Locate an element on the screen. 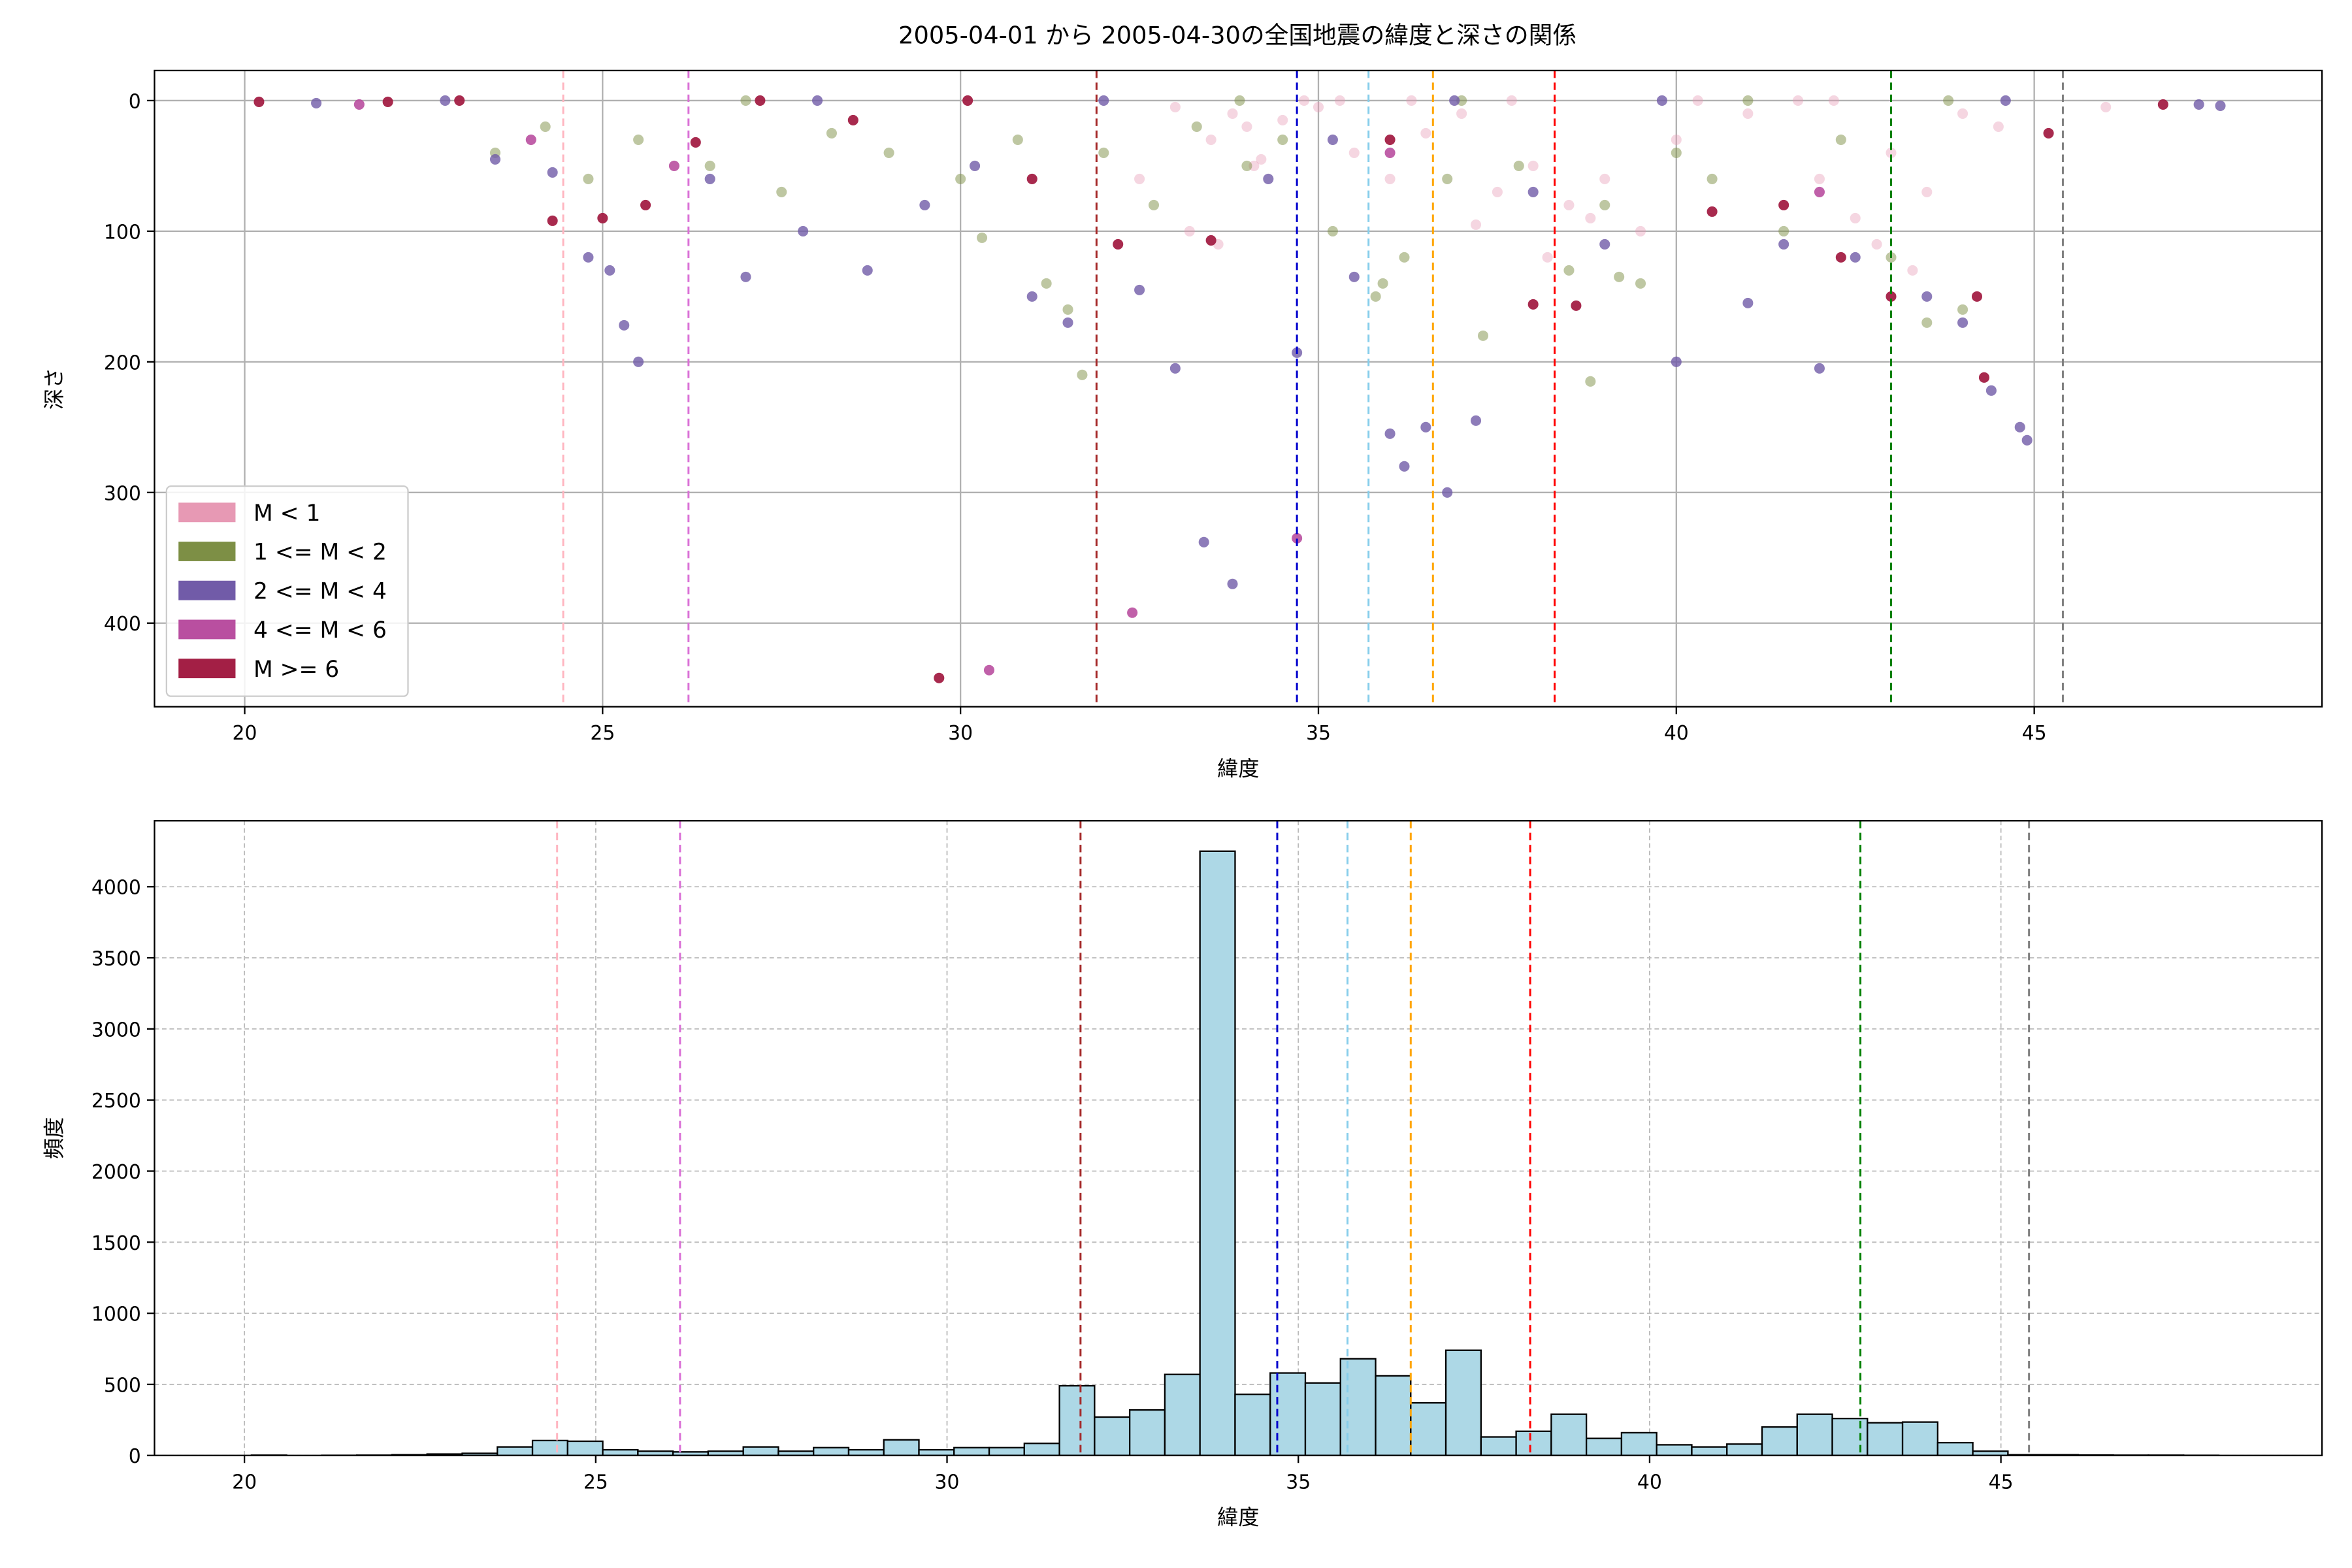  x-tick-label: 40 is located at coordinates (1676, 733).